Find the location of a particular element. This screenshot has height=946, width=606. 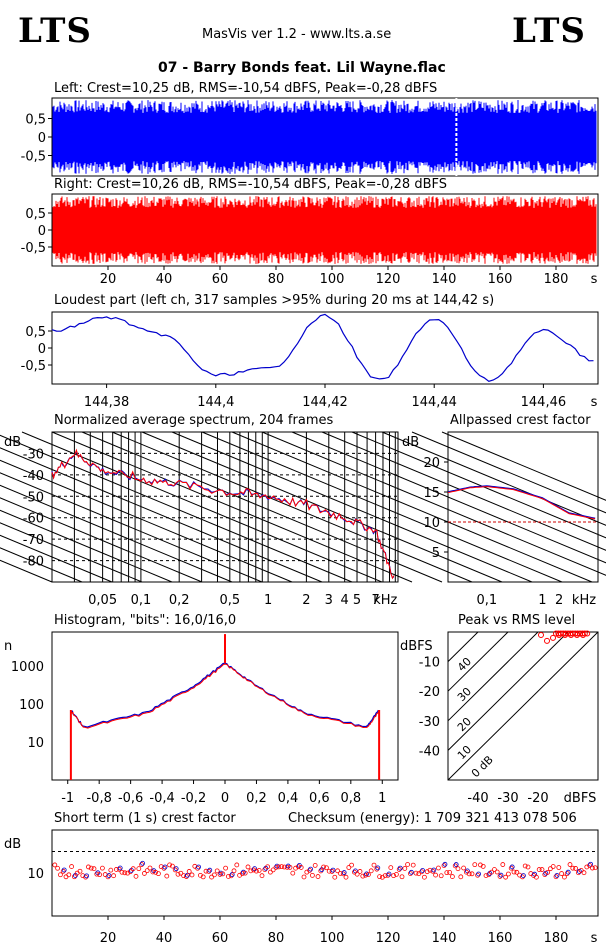

histogram-xtick: 0,6 is located at coordinates (319, 798).